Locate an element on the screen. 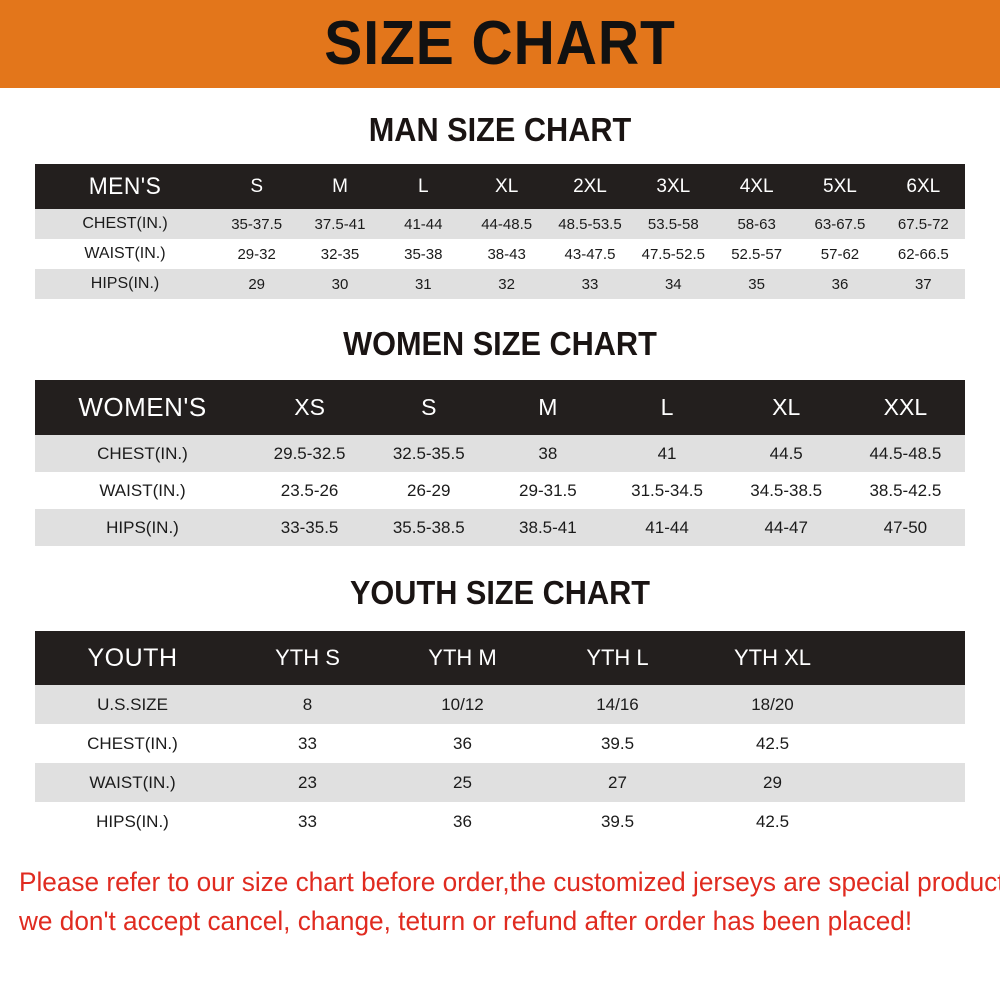 The image size is (1000, 1000). page-title: SIZE CHART is located at coordinates (500, 43).